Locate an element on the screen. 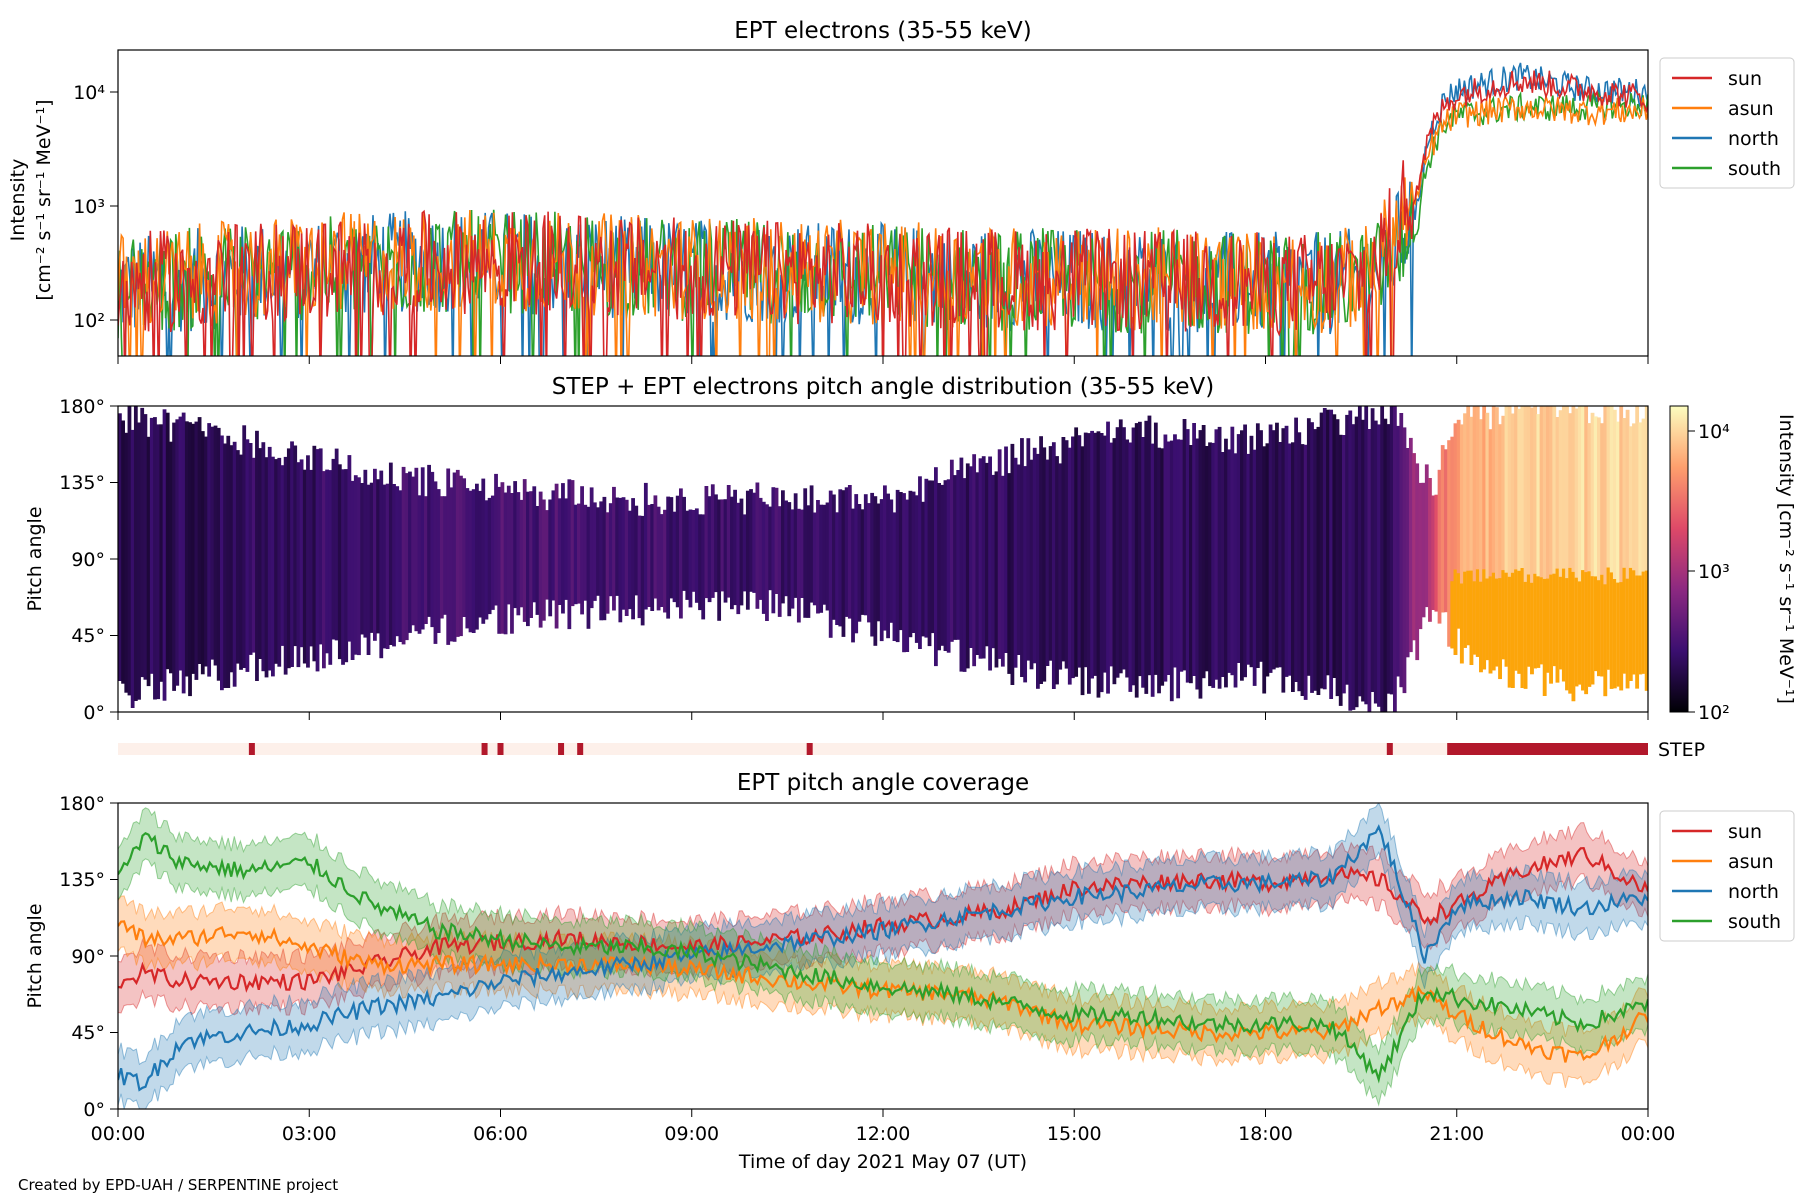 The width and height of the screenshot is (1800, 1200). pad-ylabel: Pitch angle is located at coordinates (35, 558).